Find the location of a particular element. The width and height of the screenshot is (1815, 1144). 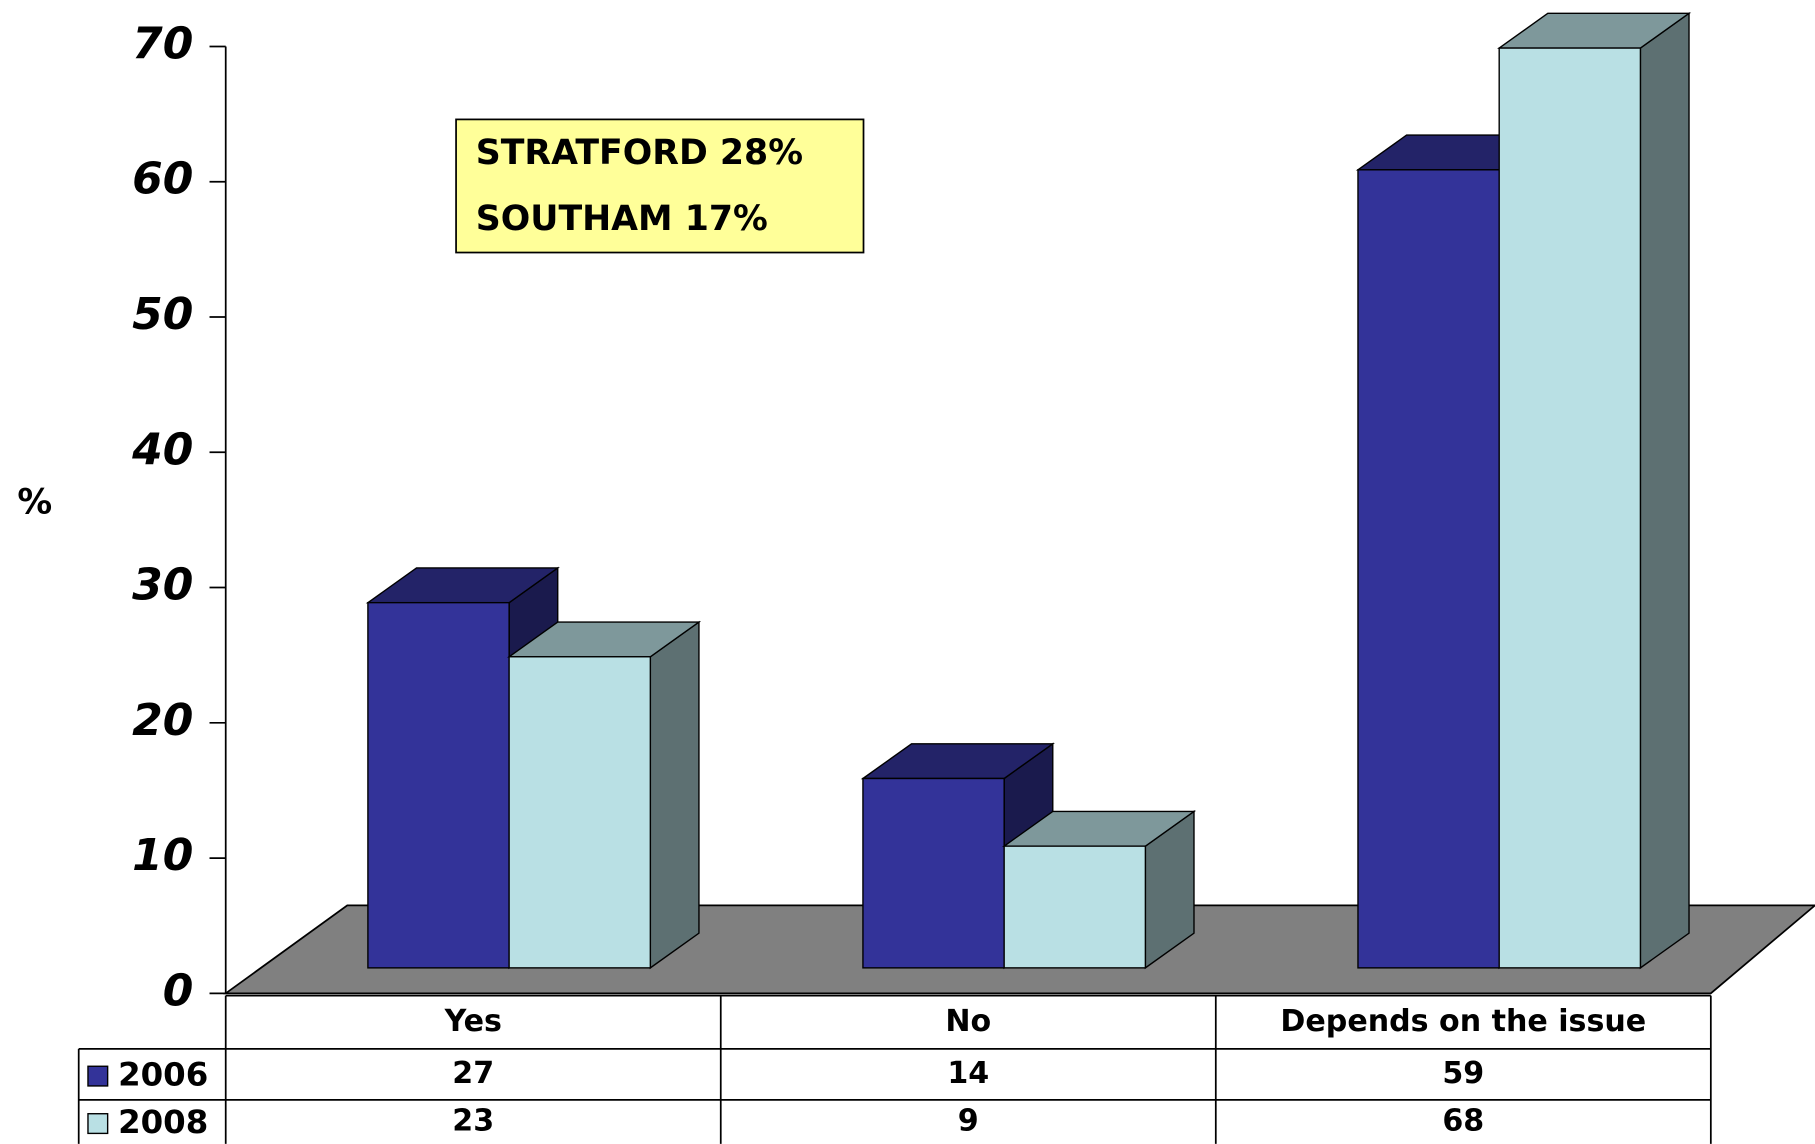

y-tick-label: 50 is located at coordinates (162, 314).